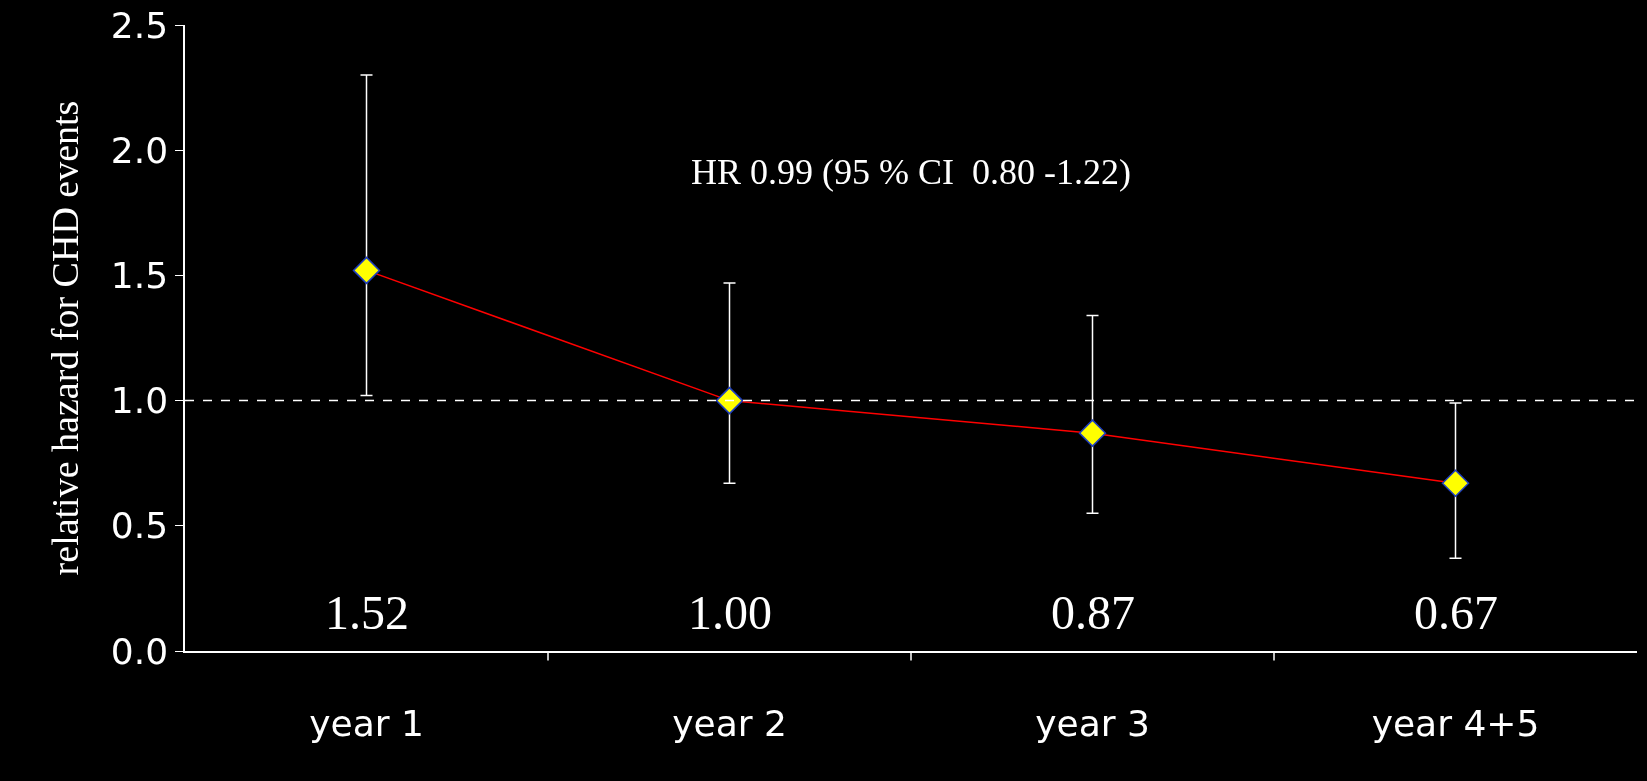  I want to click on y-tick-label: 1.0, so click(139, 401).